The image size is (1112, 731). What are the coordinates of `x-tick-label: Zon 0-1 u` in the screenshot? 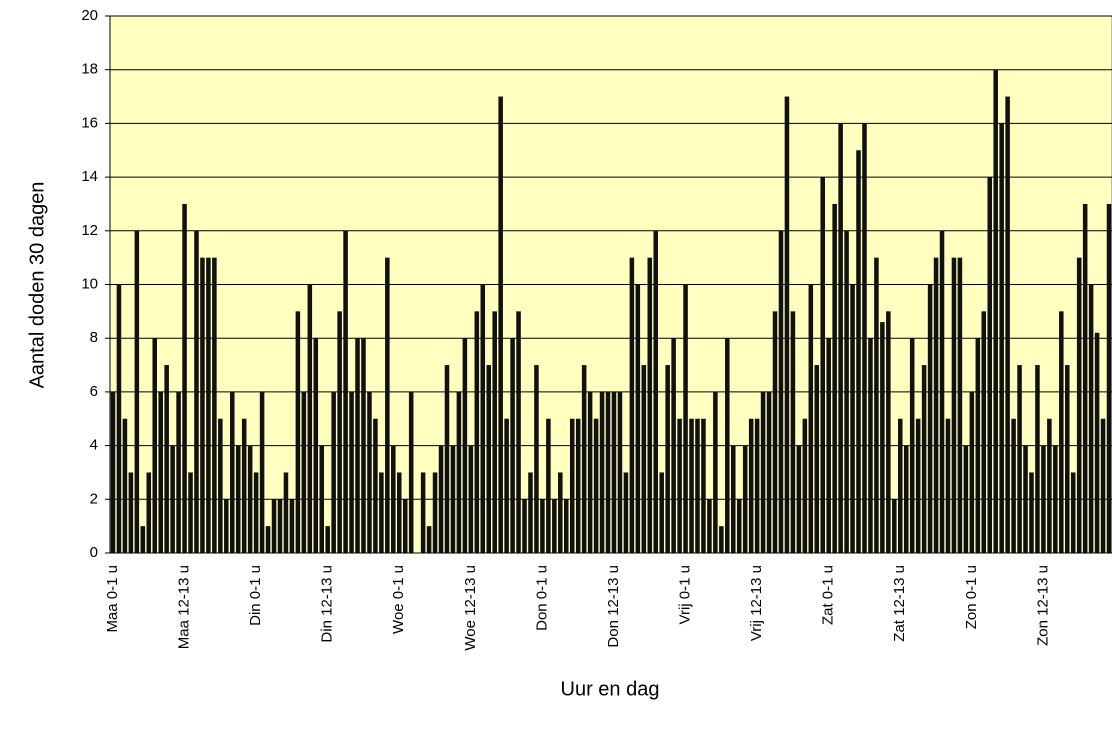 It's located at (971, 597).